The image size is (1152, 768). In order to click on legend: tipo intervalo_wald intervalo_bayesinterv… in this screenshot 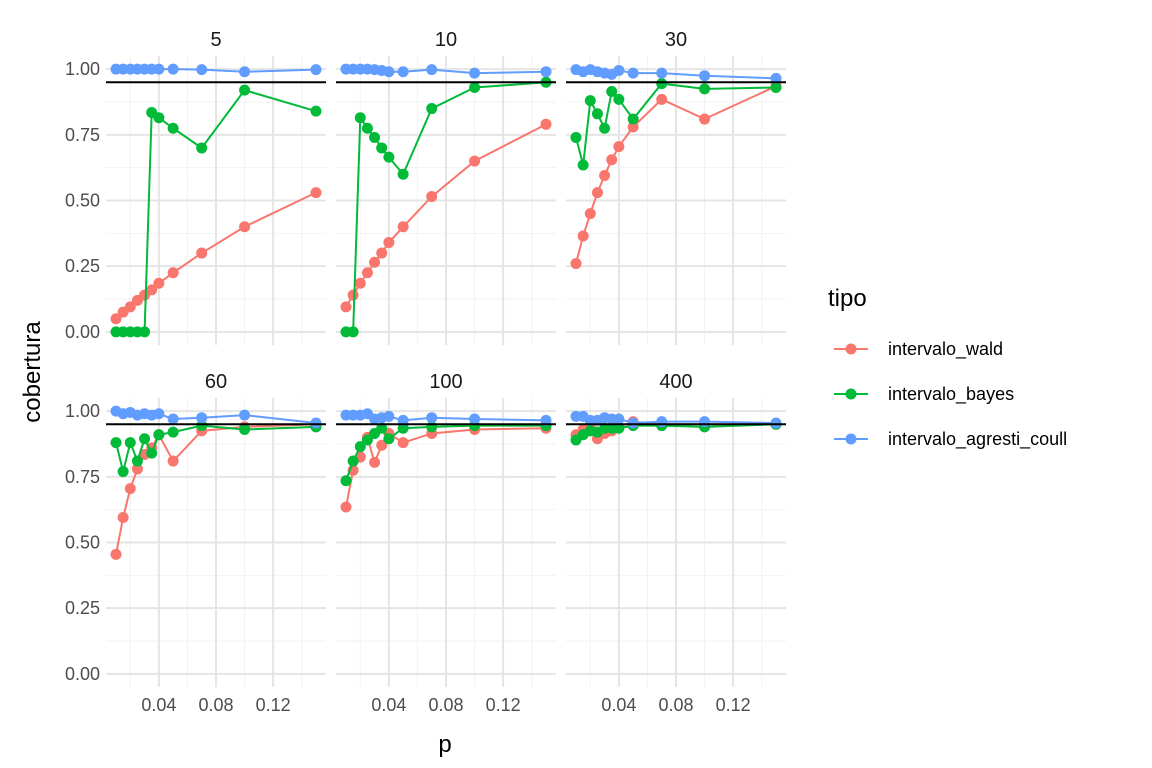, I will do `click(947, 367)`.